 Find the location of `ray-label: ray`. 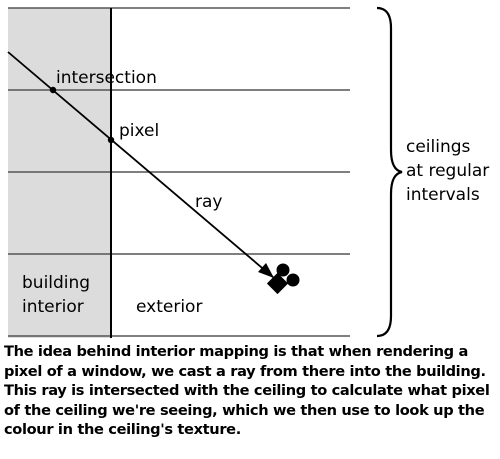

ray-label: ray is located at coordinates (208, 202).